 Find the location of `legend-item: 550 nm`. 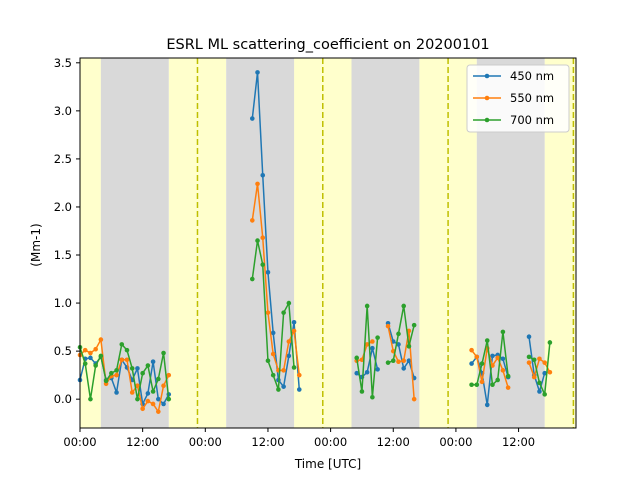

legend-item: 550 nm is located at coordinates (513, 98).